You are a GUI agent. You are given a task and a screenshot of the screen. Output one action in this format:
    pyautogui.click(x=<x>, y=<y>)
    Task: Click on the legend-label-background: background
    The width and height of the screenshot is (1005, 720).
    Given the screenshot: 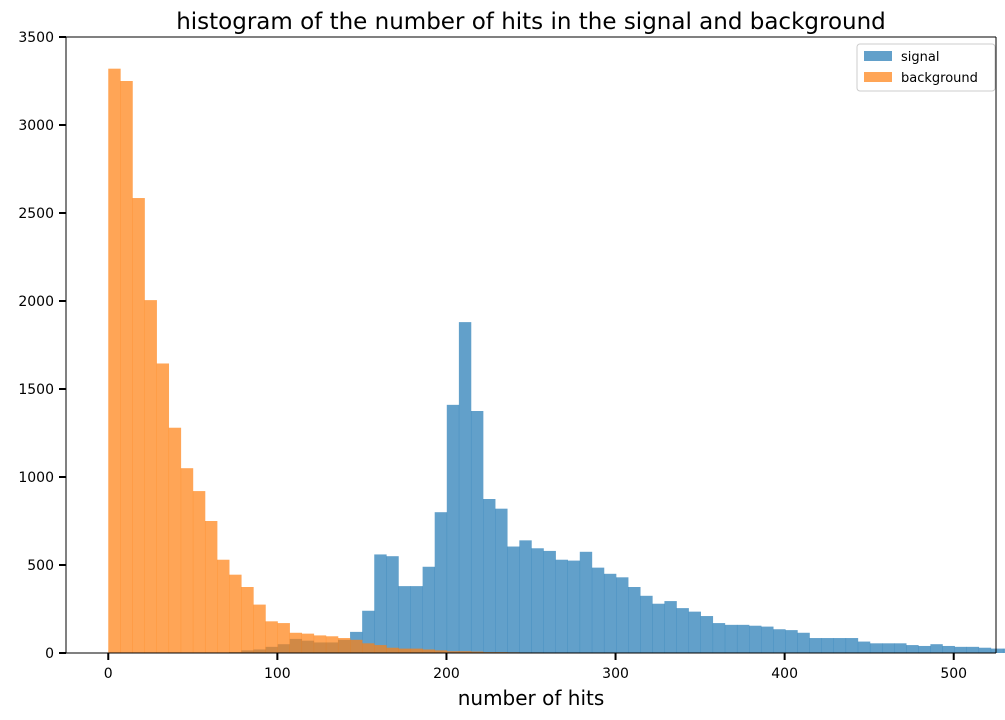 What is the action you would take?
    pyautogui.click(x=939, y=78)
    